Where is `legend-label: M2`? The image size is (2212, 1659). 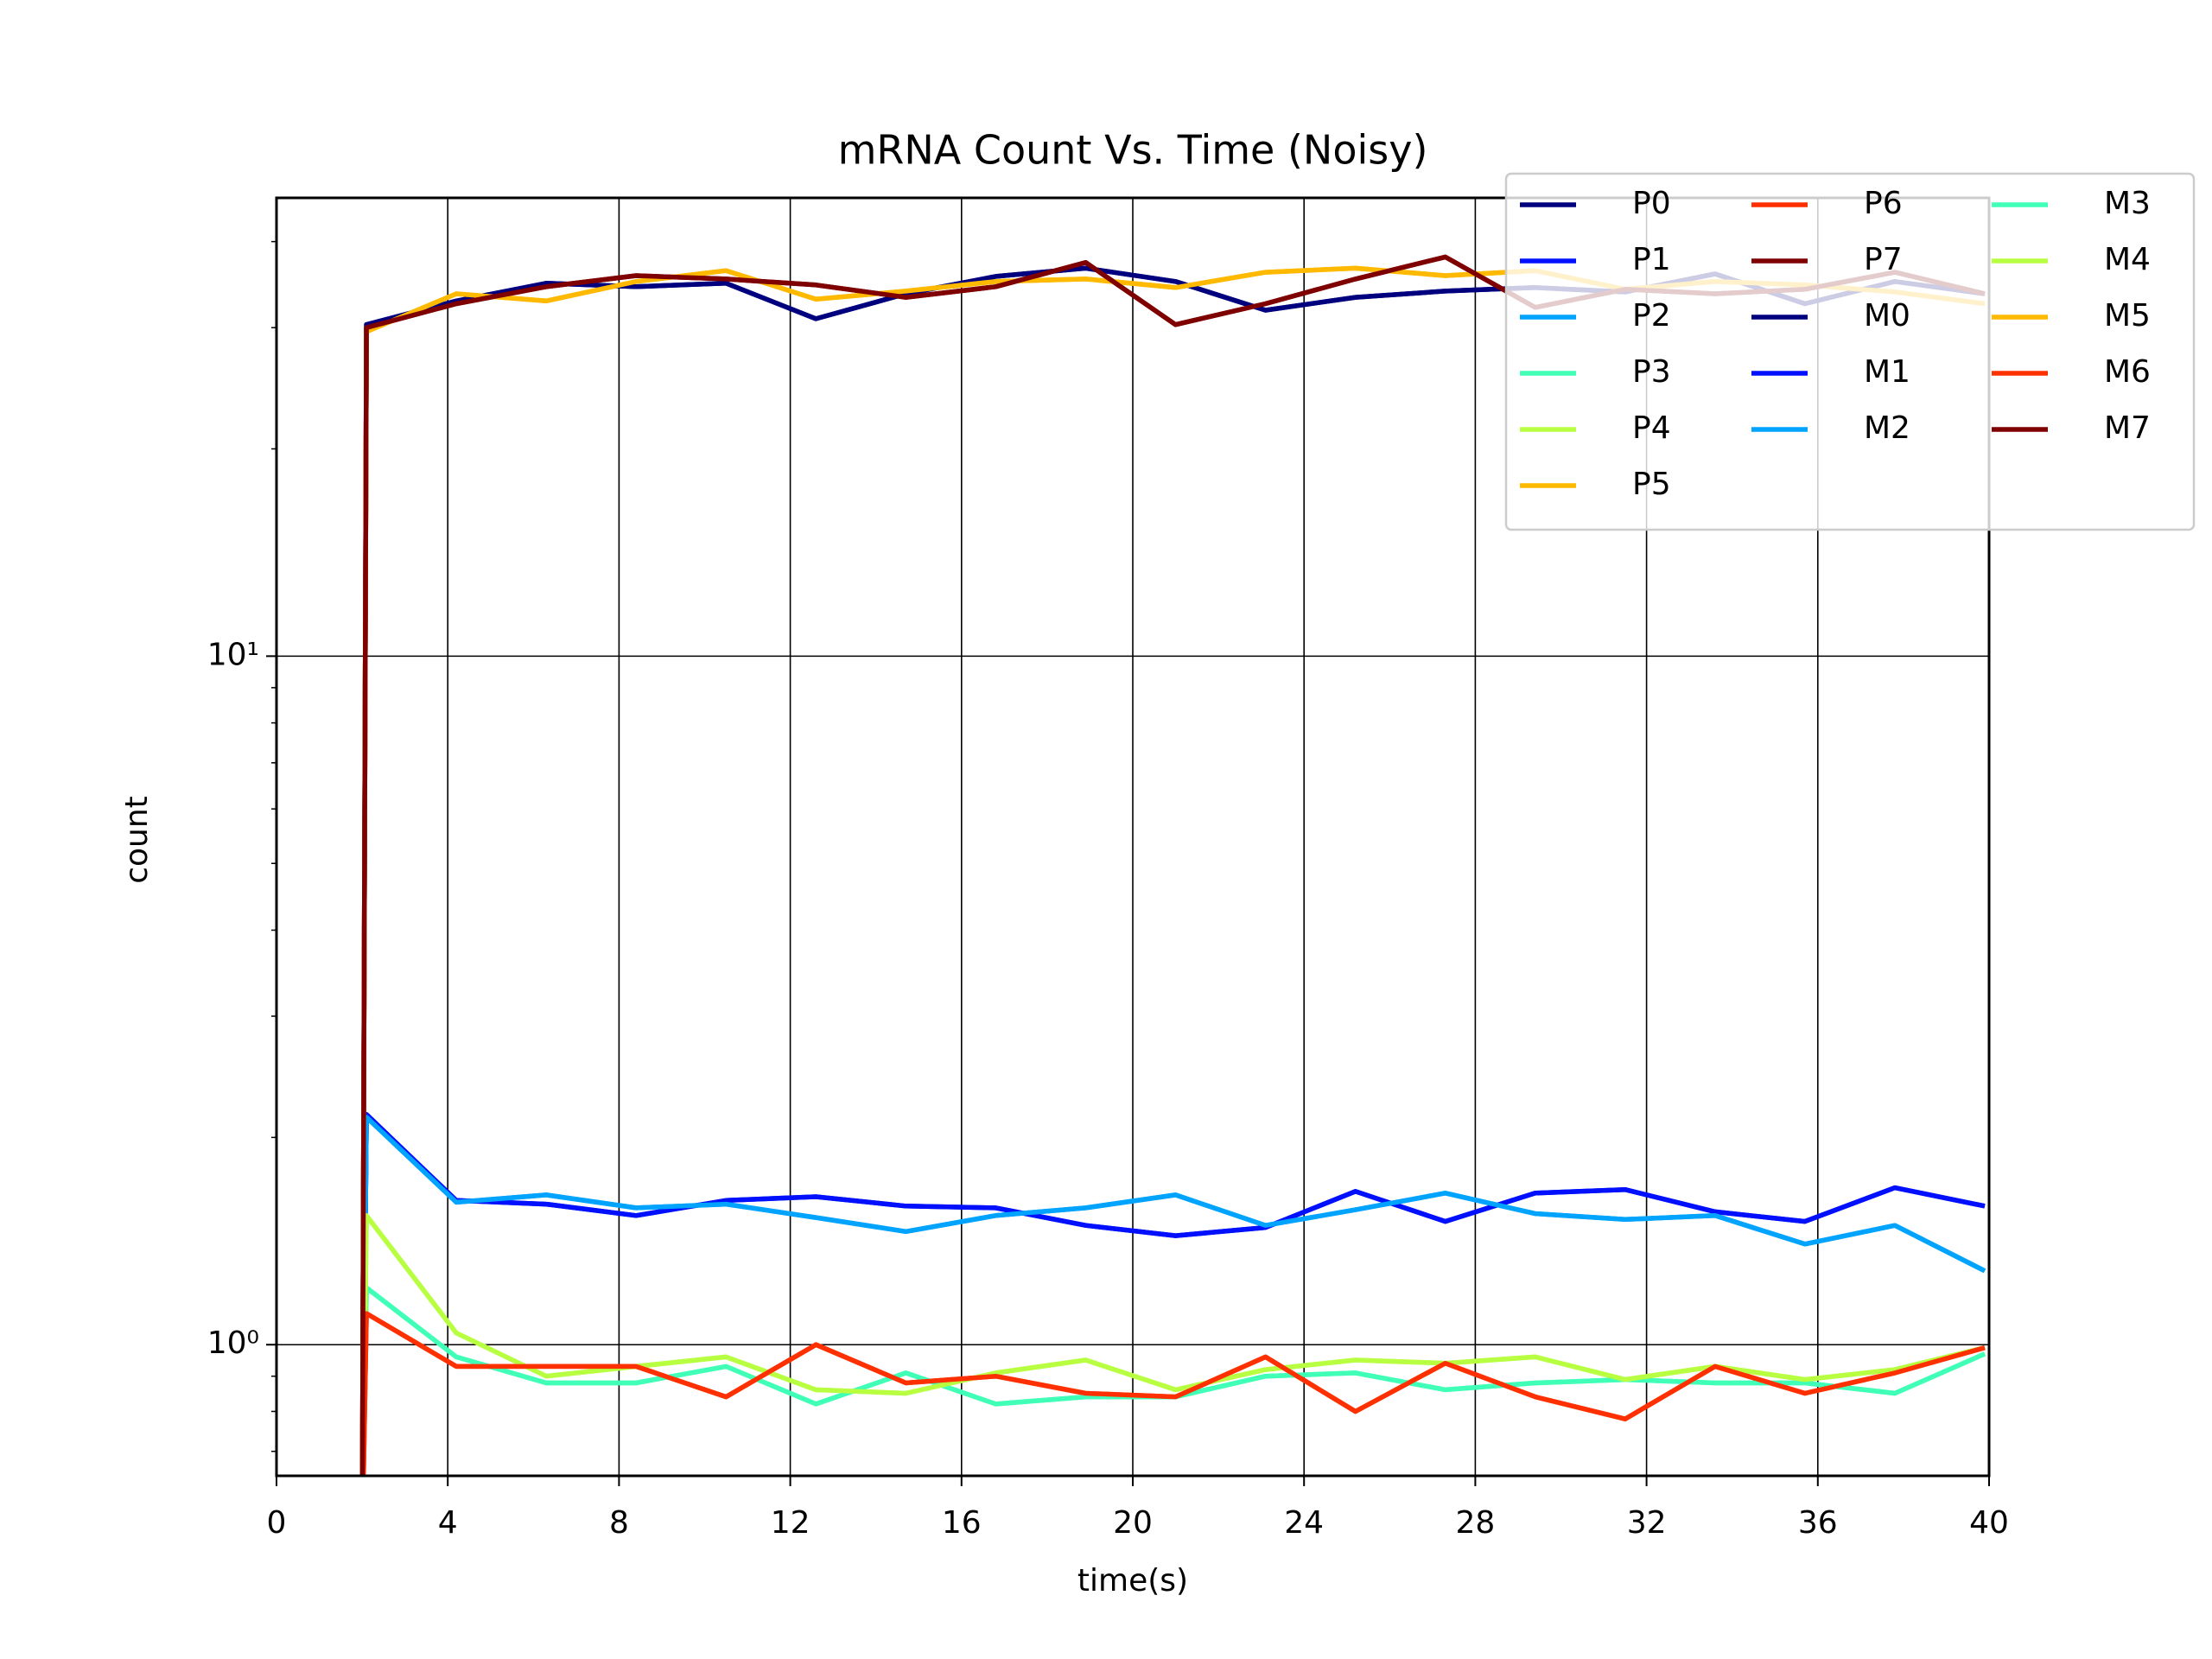 legend-label: M2 is located at coordinates (1887, 428).